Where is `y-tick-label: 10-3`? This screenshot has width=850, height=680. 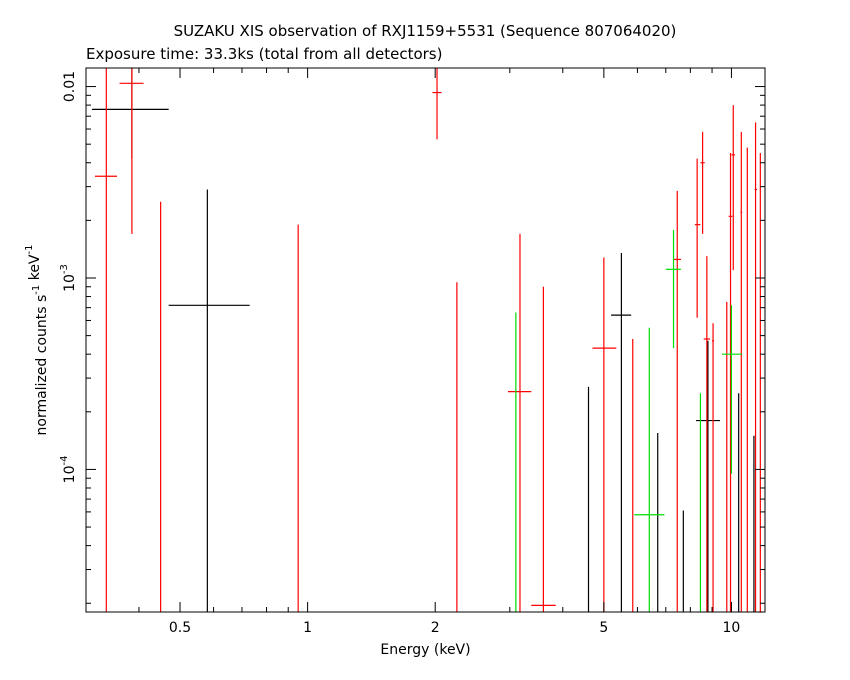 y-tick-label: 10-3 is located at coordinates (68, 278).